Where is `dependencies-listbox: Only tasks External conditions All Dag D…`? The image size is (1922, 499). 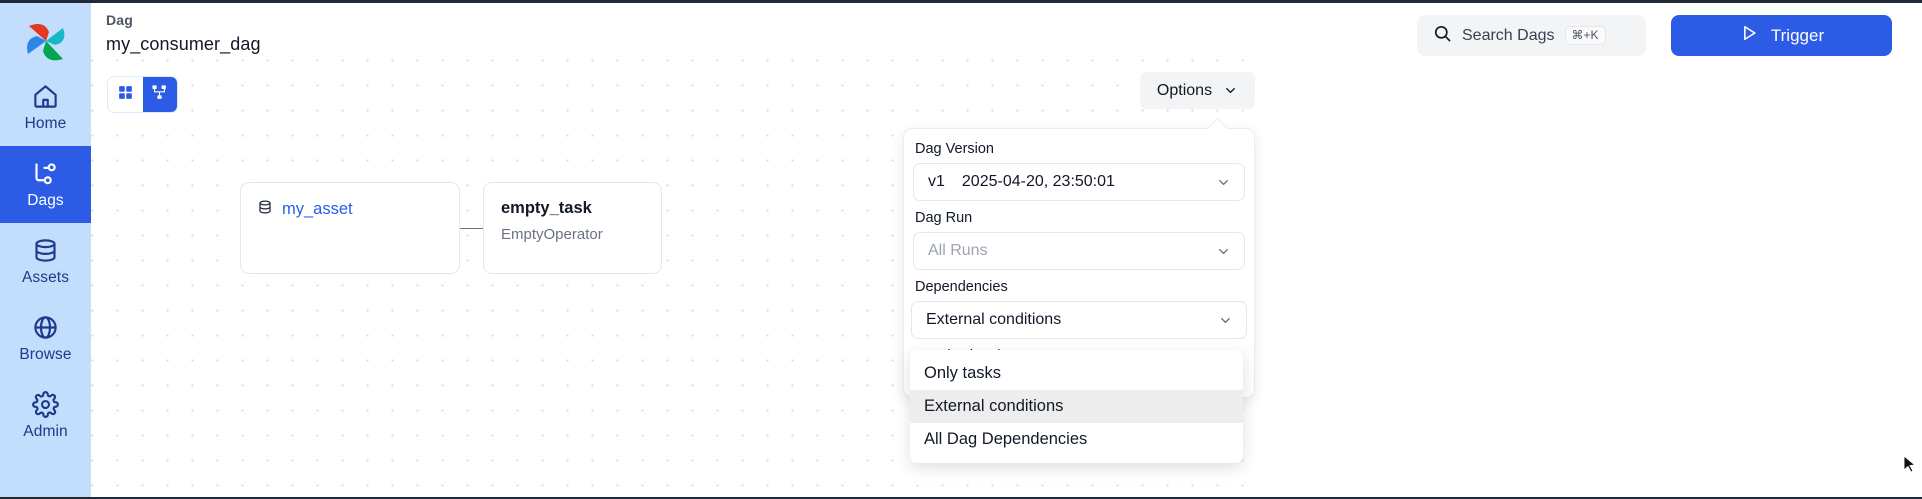 dependencies-listbox: Only tasks External conditions All Dag D… is located at coordinates (1076, 406).